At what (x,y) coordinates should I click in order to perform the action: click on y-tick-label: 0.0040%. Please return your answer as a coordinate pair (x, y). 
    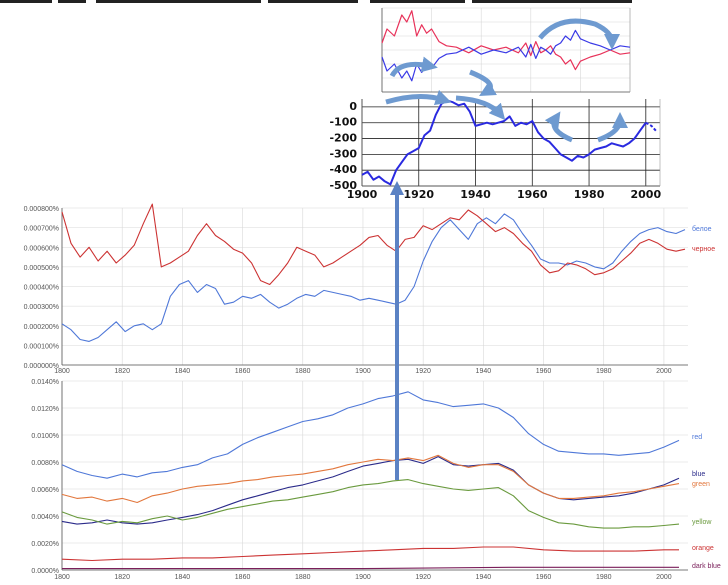
    Looking at the image, I should click on (45, 517).